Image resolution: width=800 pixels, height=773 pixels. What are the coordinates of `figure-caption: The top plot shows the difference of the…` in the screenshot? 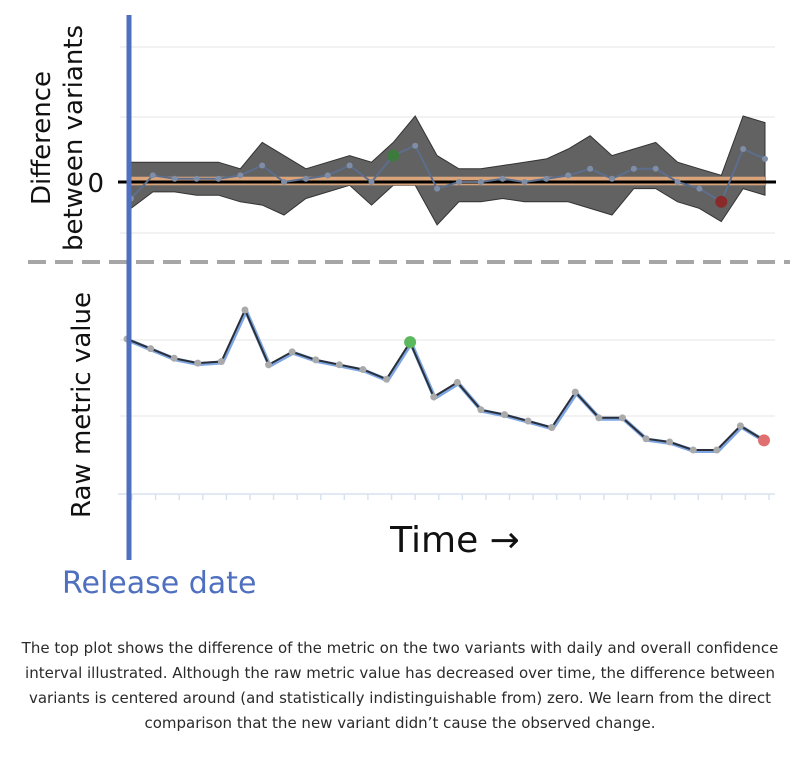 It's located at (400, 685).